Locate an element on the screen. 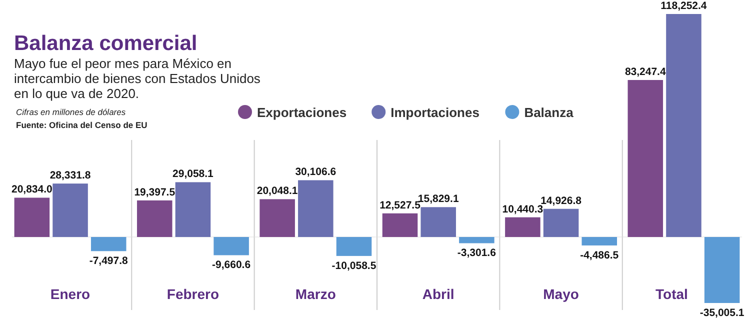 The image size is (750, 328). annotation: Fuente: Oficina del Censo de EU is located at coordinates (82, 125).